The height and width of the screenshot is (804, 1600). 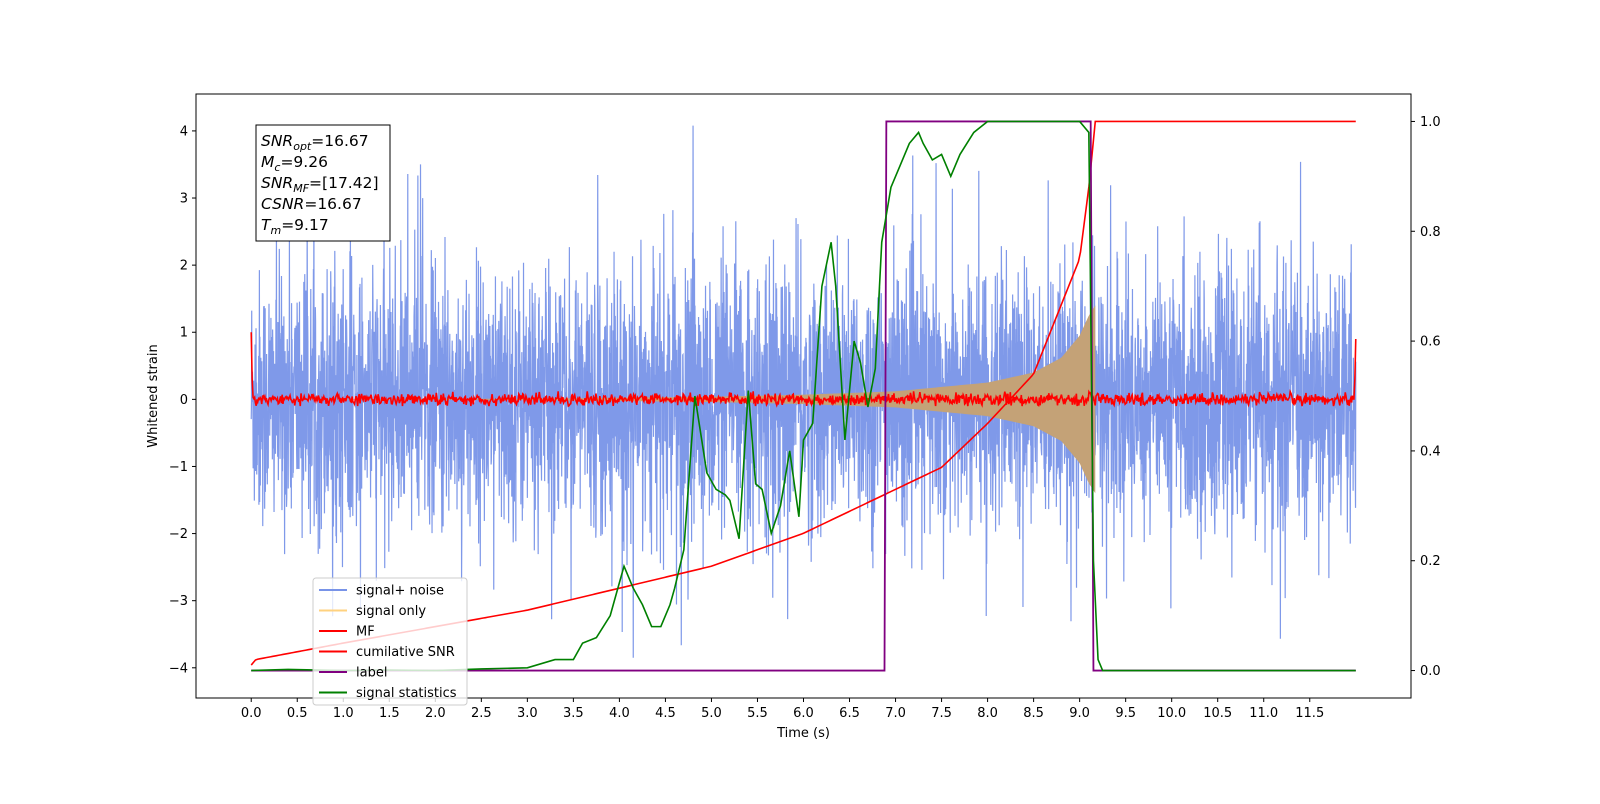 I want to click on y-left-tick-label: −3, so click(x=178, y=601).